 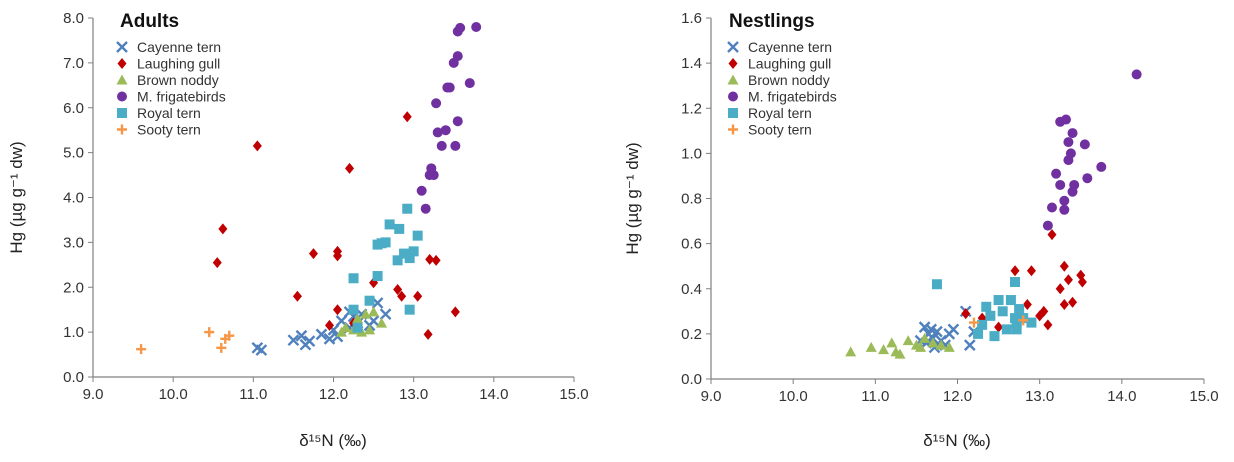 I want to click on adults-y-tick-label: 3.0, so click(x=73, y=242).